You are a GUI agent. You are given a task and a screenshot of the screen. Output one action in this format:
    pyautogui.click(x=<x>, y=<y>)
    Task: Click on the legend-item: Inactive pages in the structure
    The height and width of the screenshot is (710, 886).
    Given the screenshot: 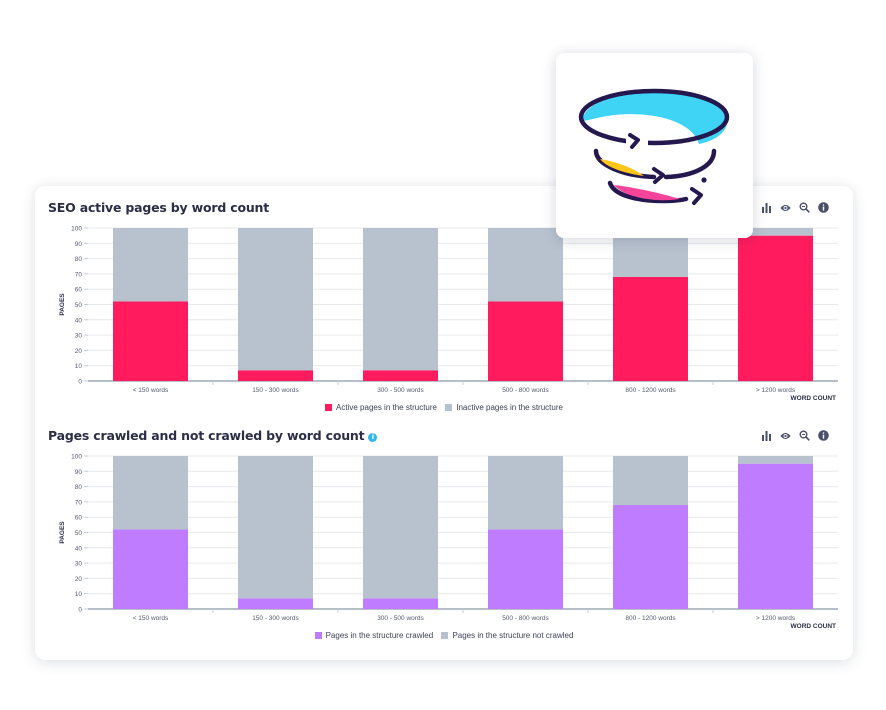 What is the action you would take?
    pyautogui.click(x=504, y=407)
    